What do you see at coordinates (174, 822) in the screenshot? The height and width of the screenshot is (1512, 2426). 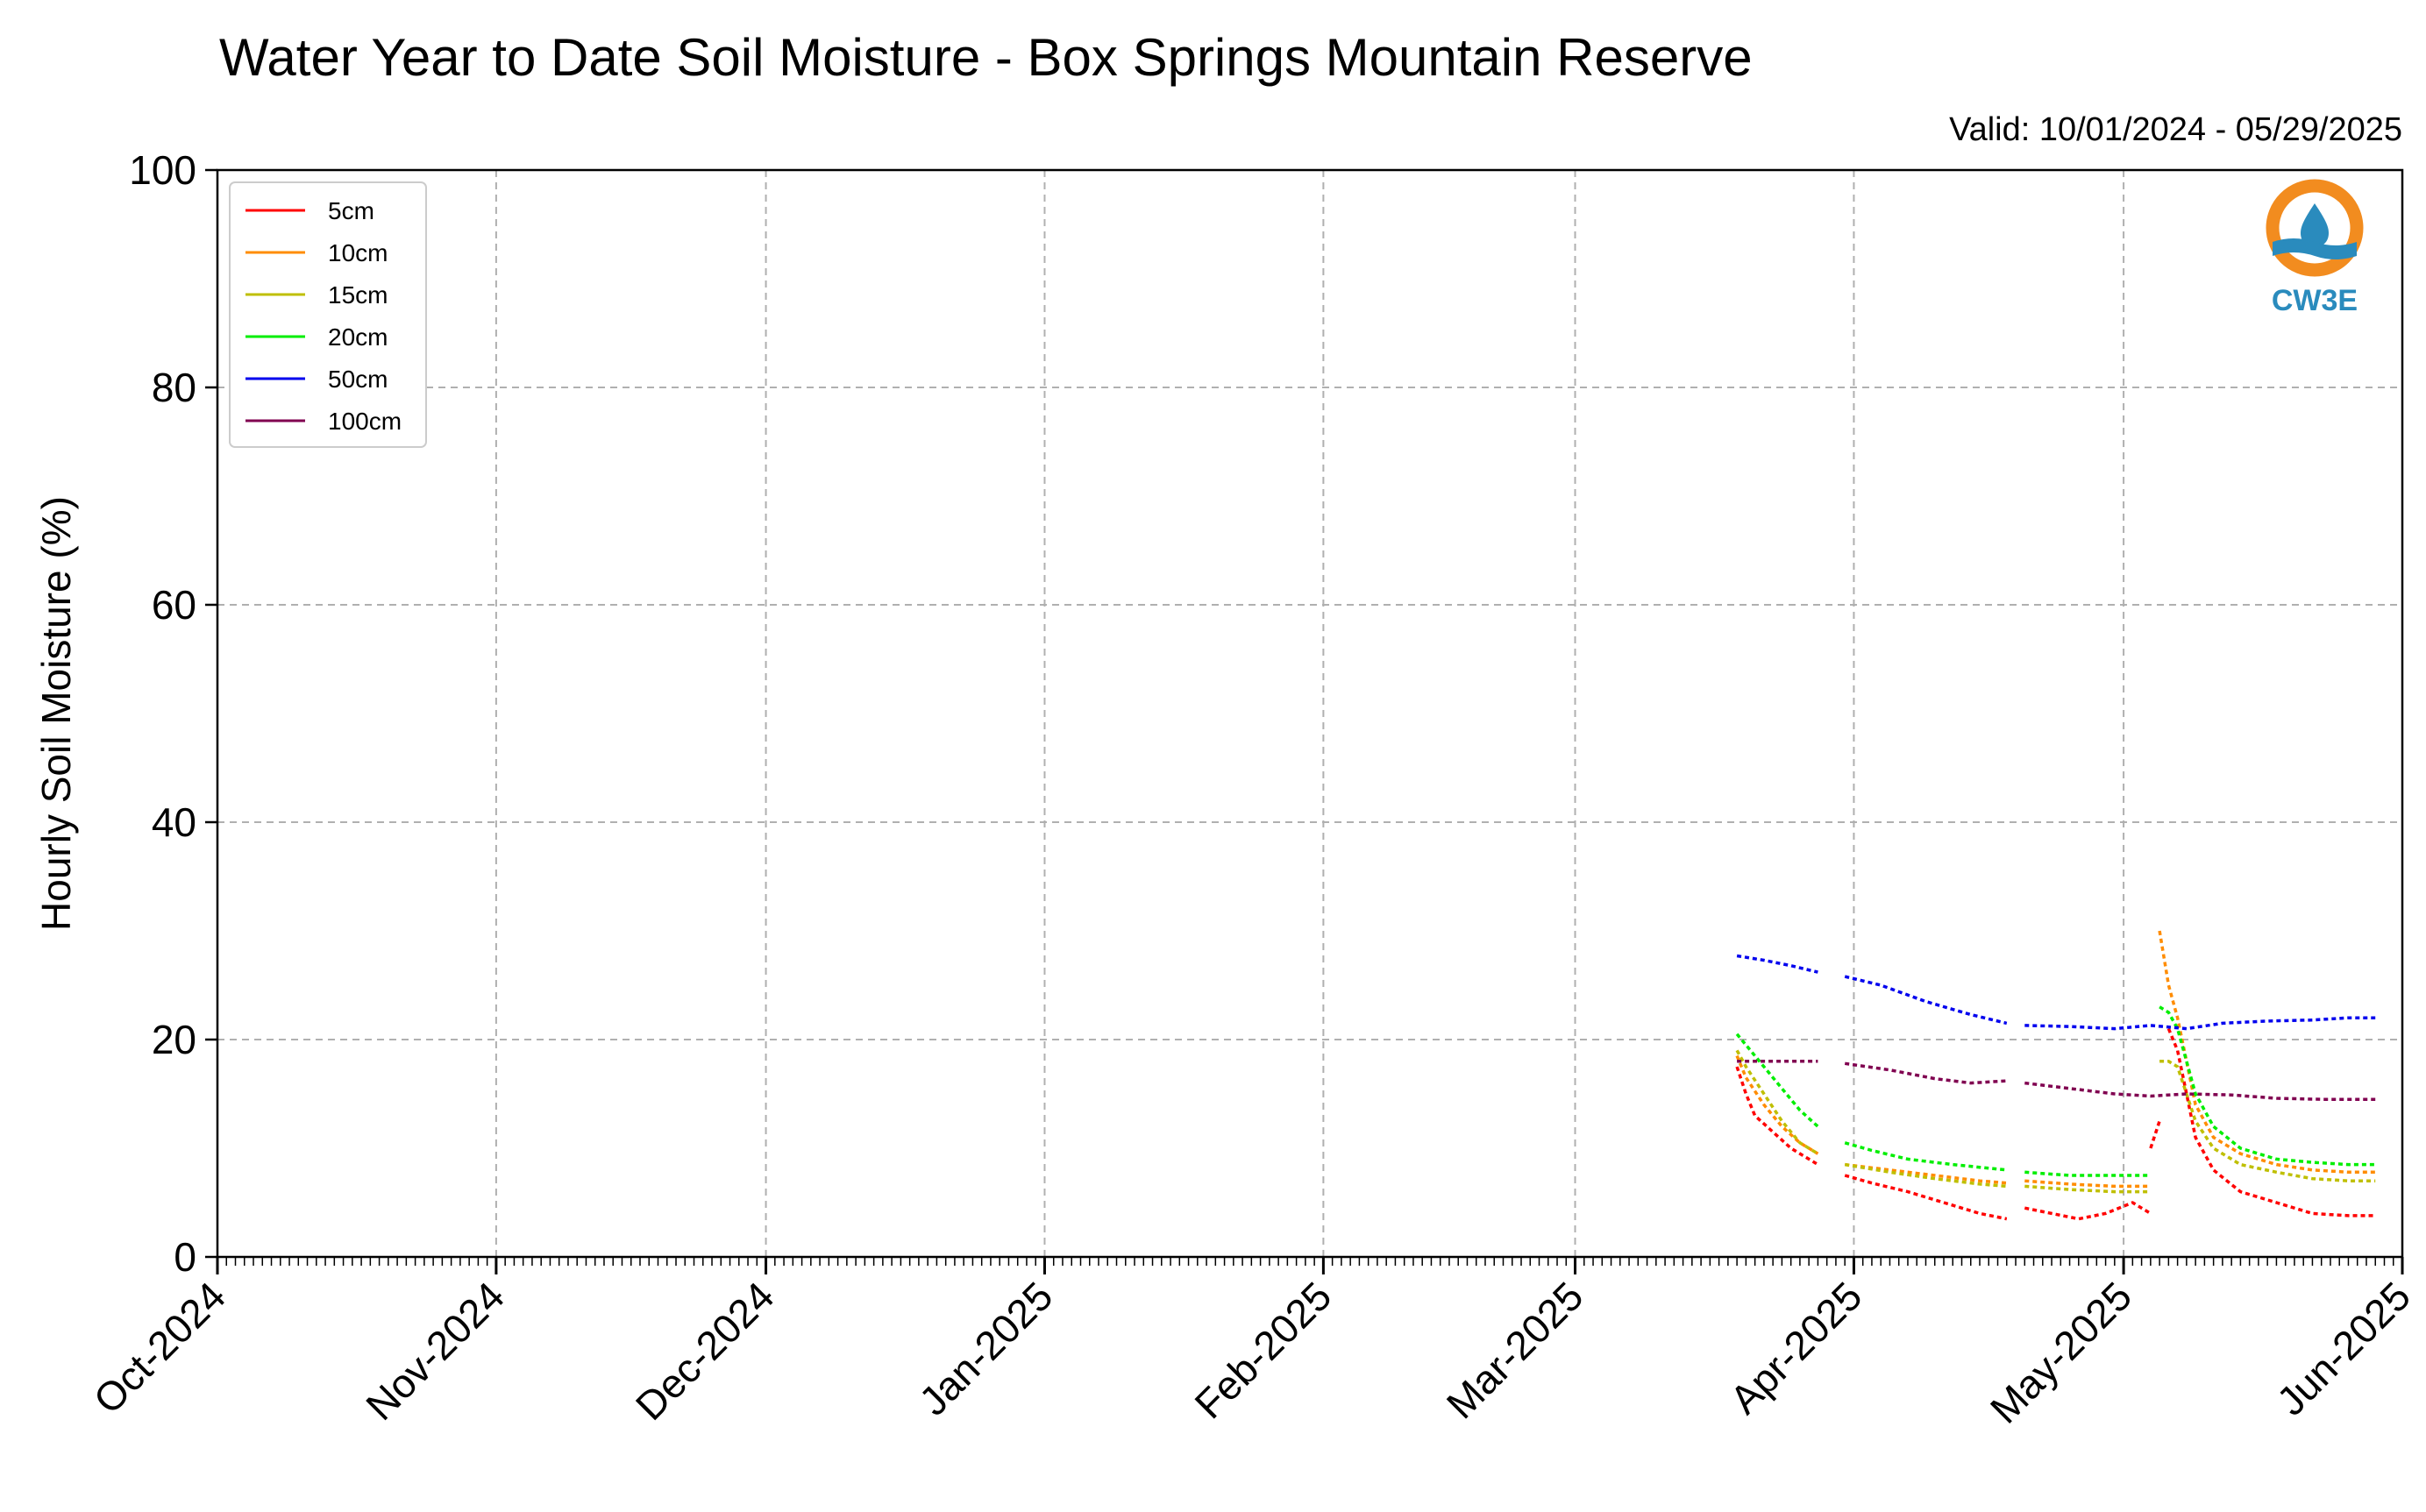 I see `y-tick-label: 40` at bounding box center [174, 822].